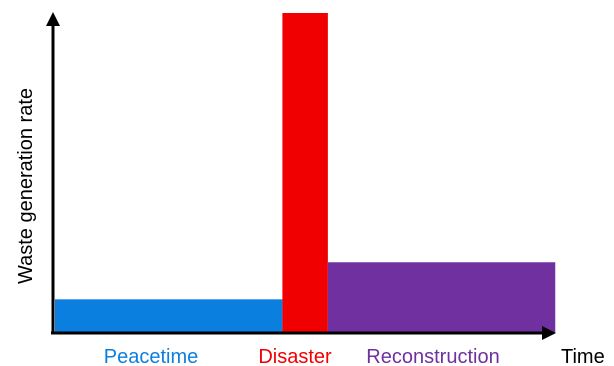 This screenshot has height=366, width=614. I want to click on category-label-disaster: Disaster, so click(295, 356).